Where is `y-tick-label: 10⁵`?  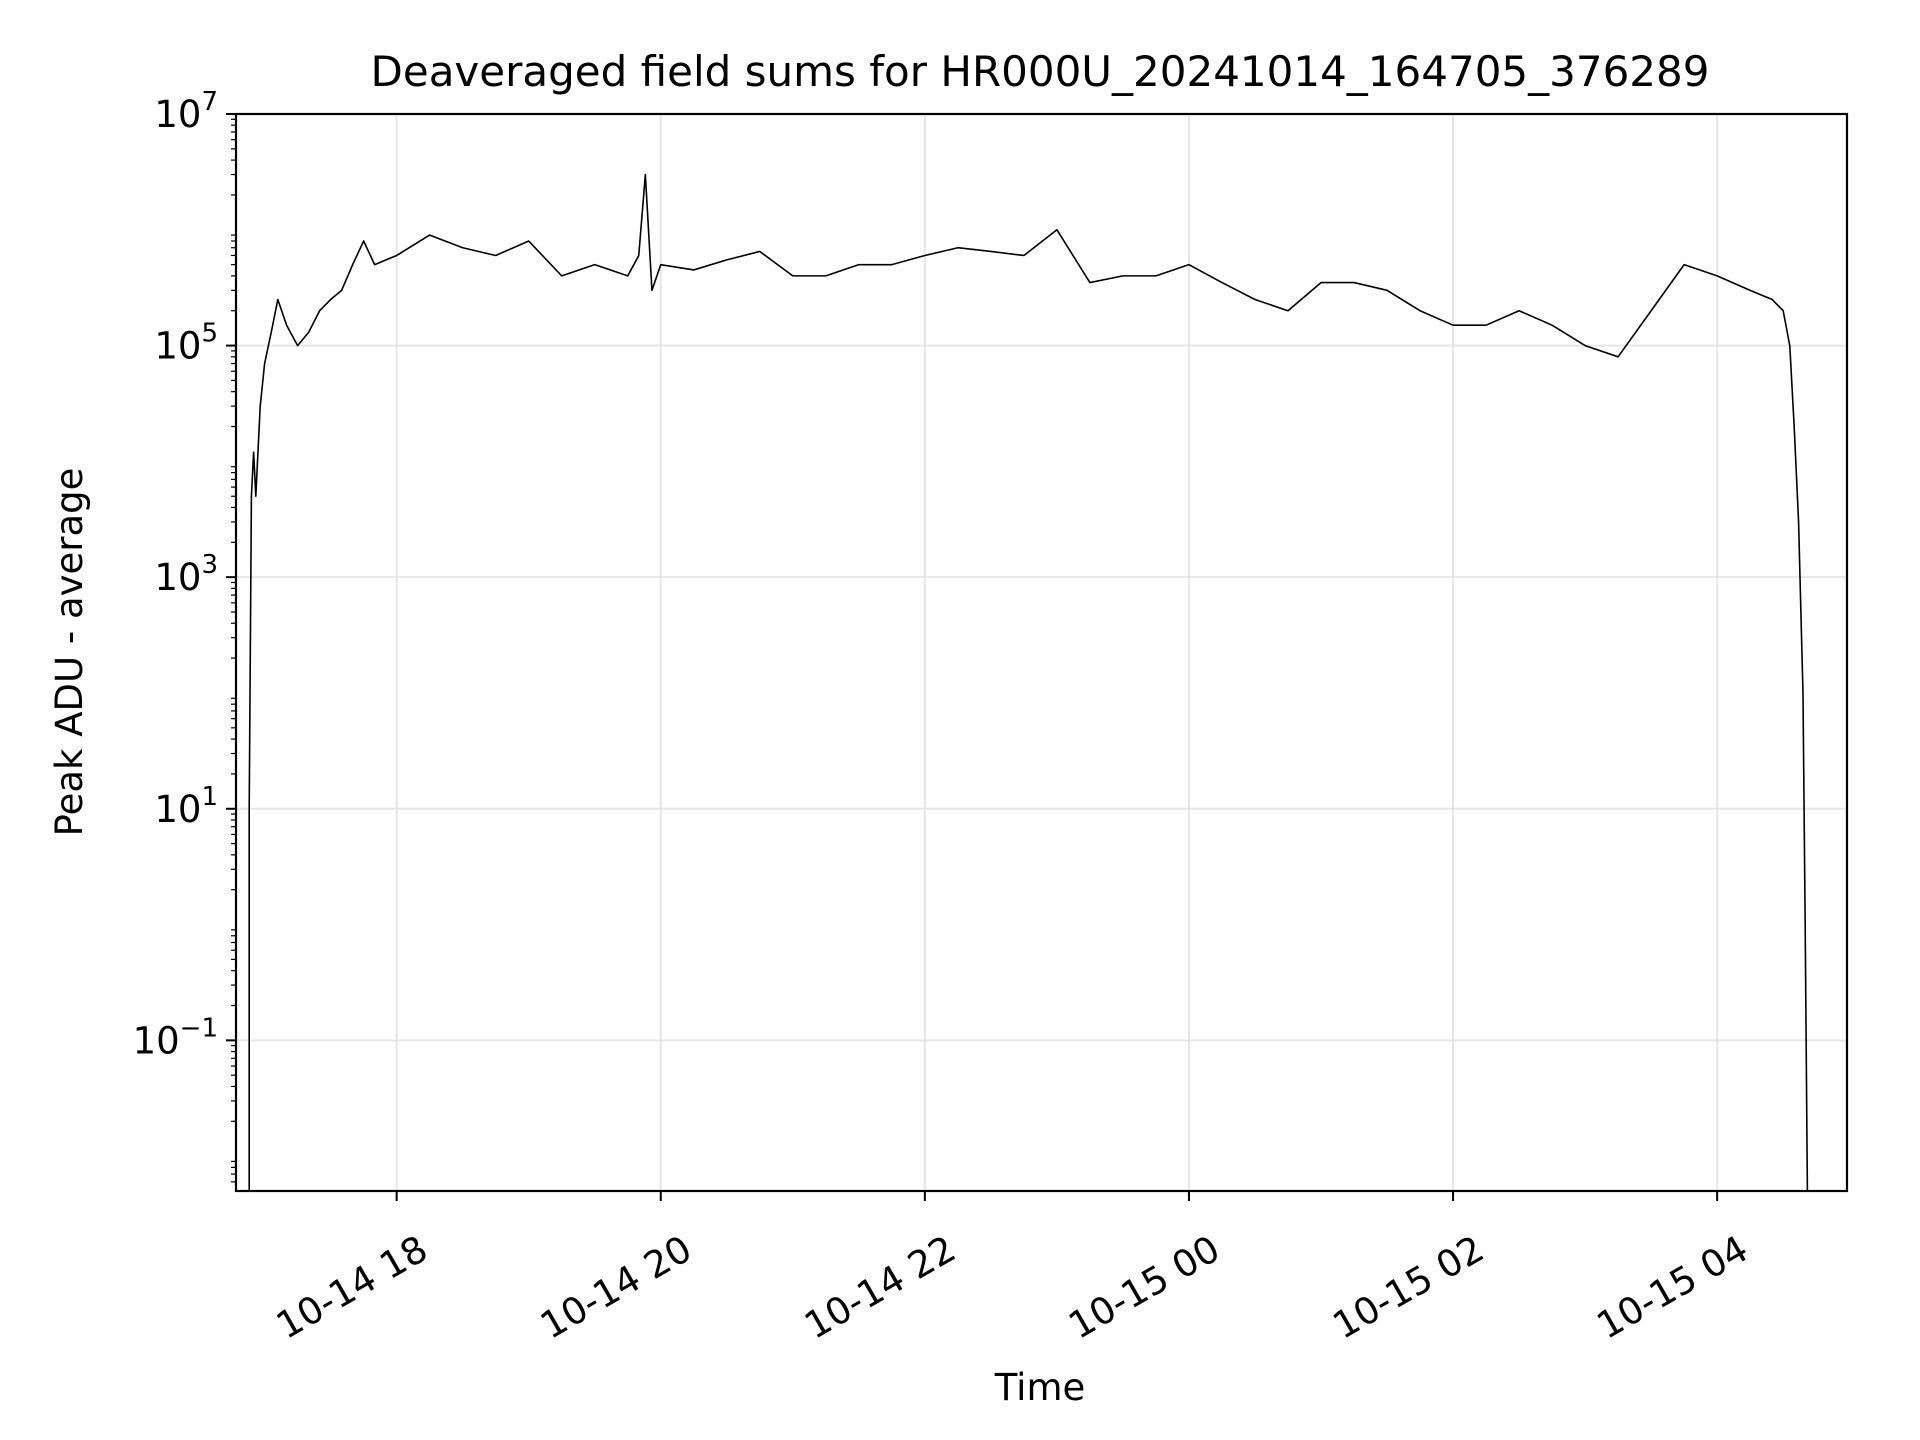 y-tick-label: 10⁵ is located at coordinates (186, 343).